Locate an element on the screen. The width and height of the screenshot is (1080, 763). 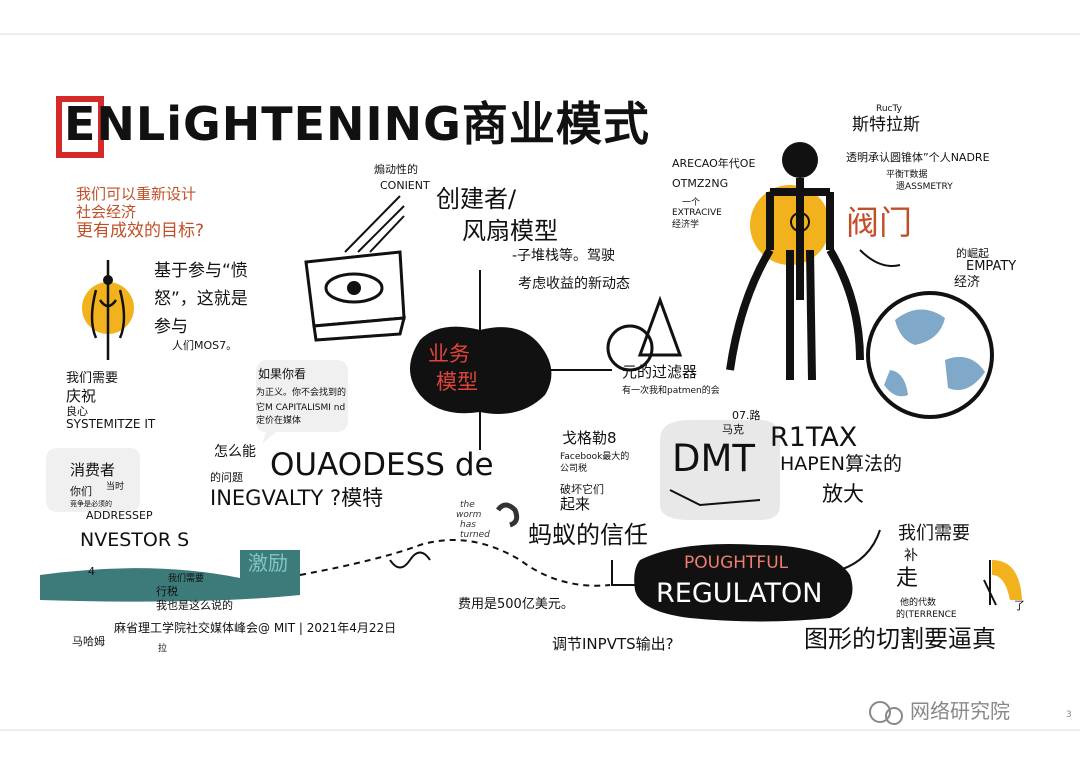
title-accent-inner is located at coordinates (80, 127).